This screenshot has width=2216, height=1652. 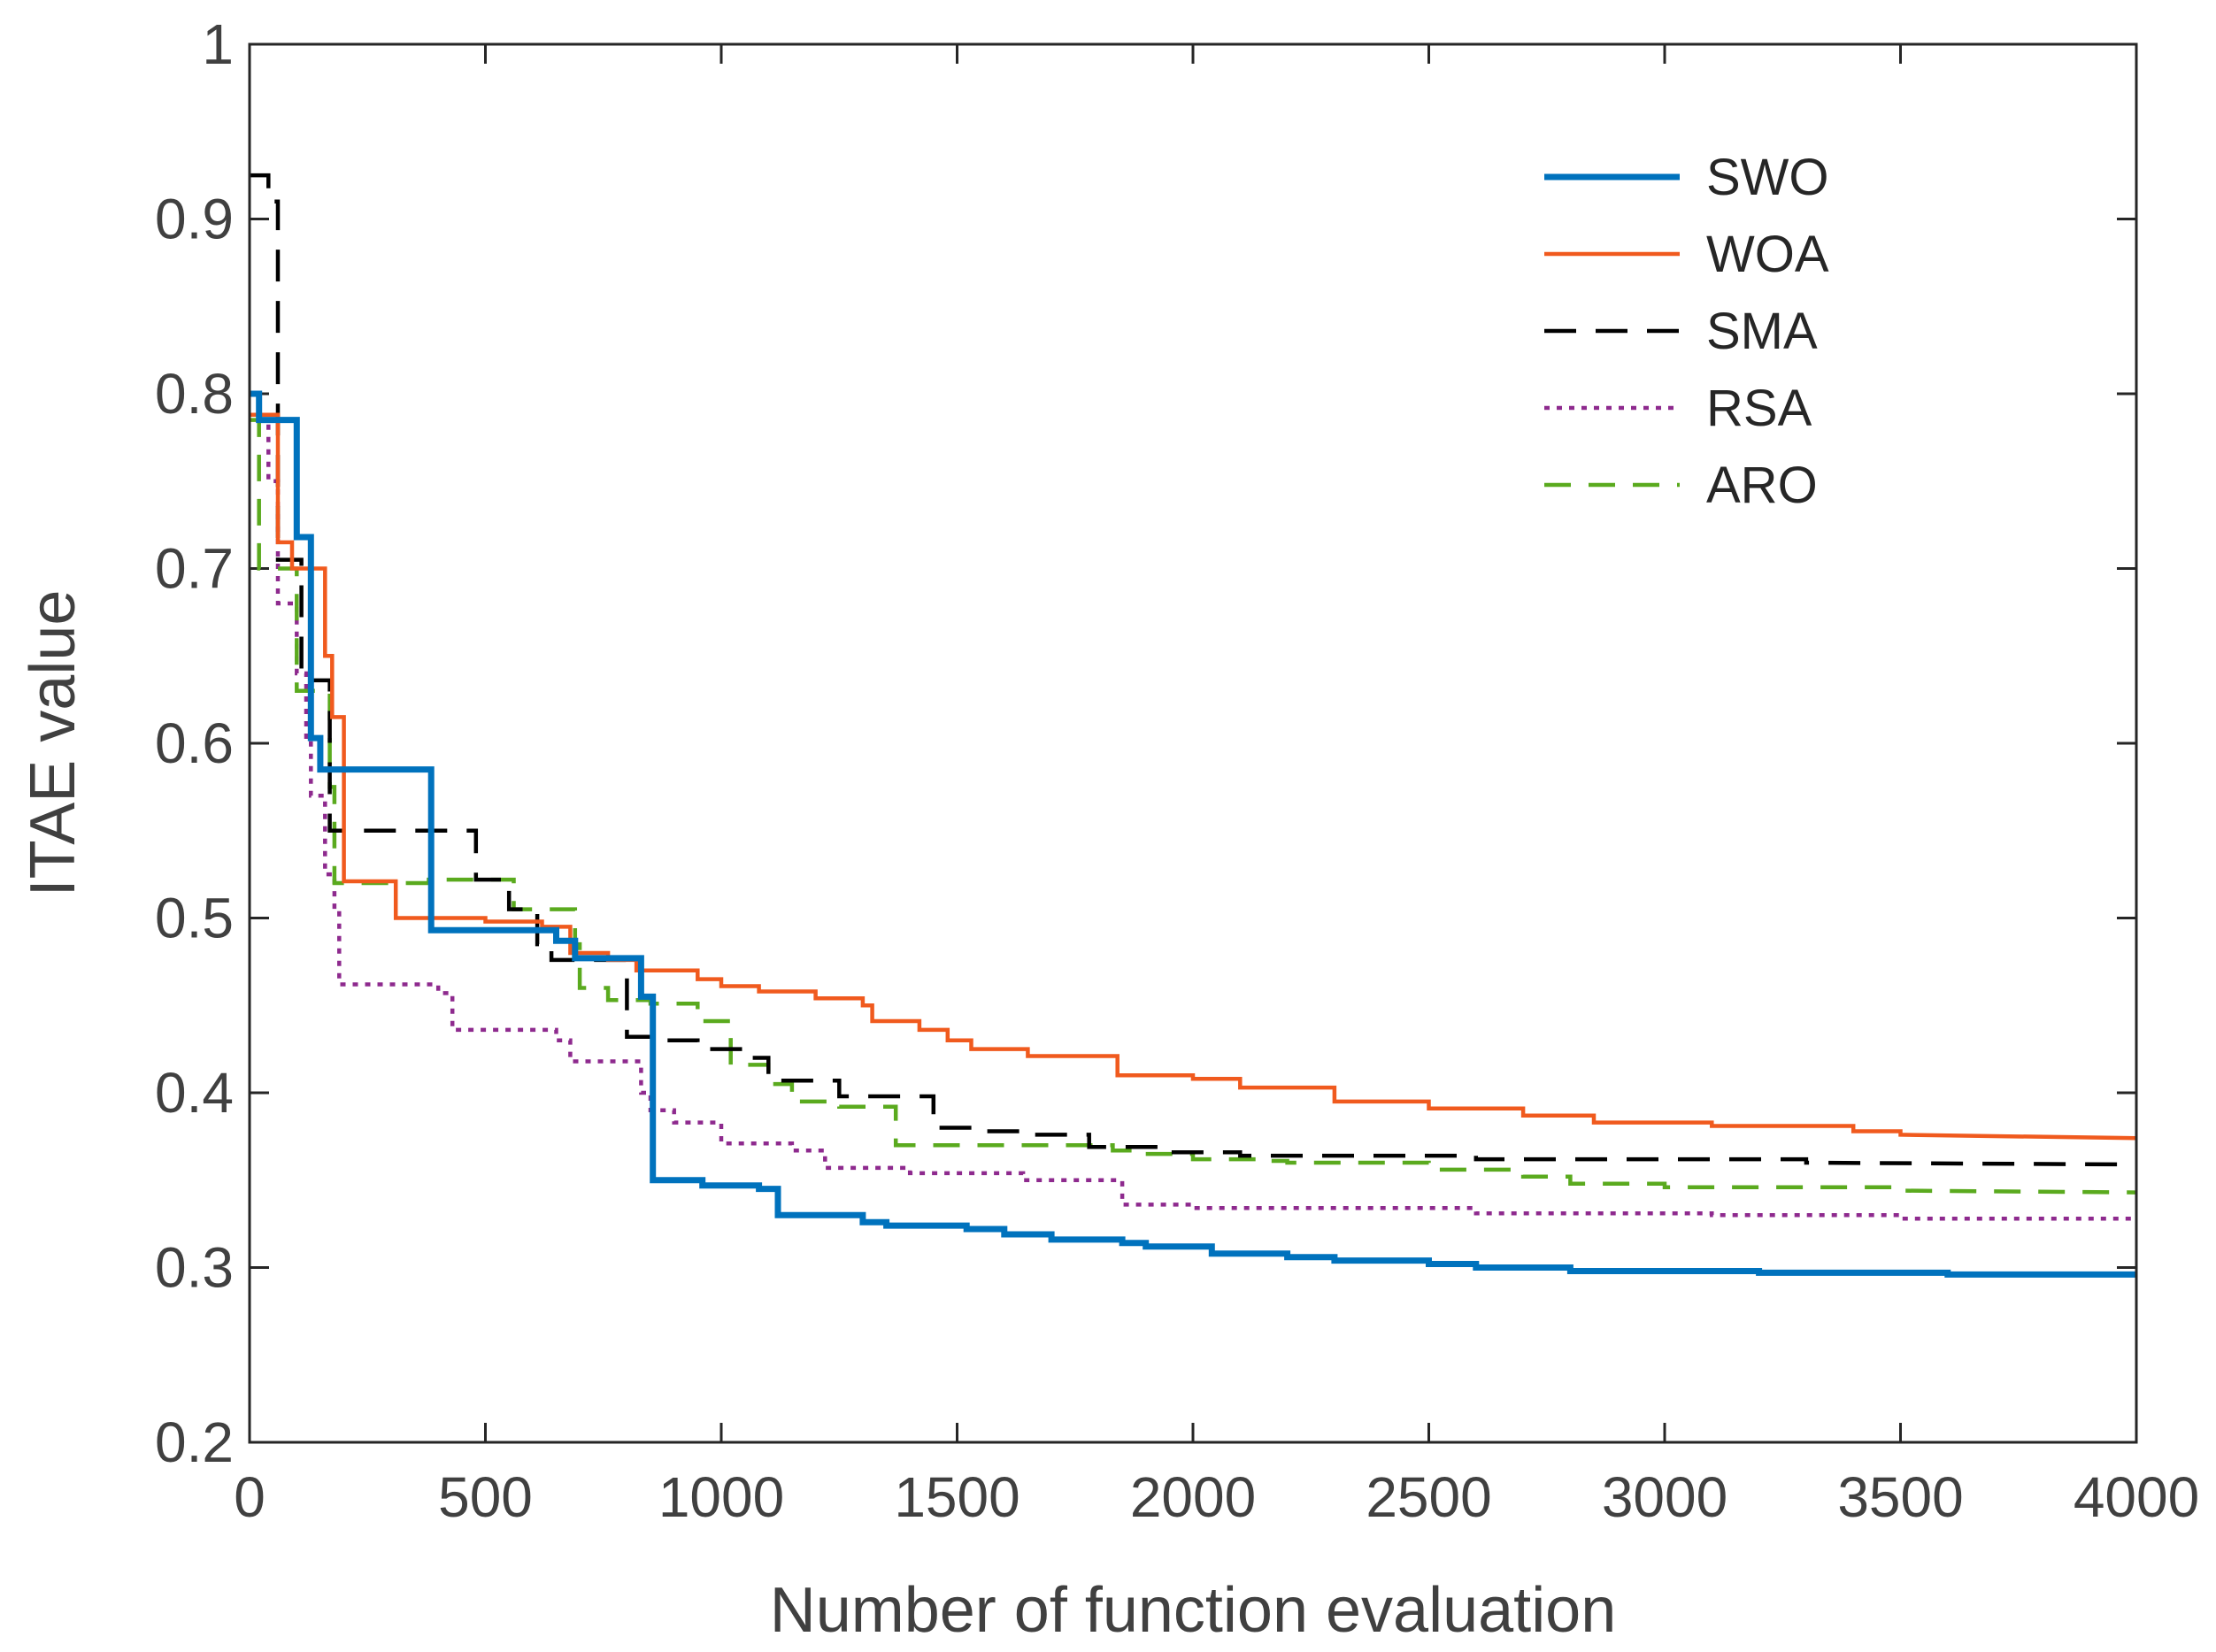 I want to click on x-tick-label: 3000, so click(x=1664, y=1497).